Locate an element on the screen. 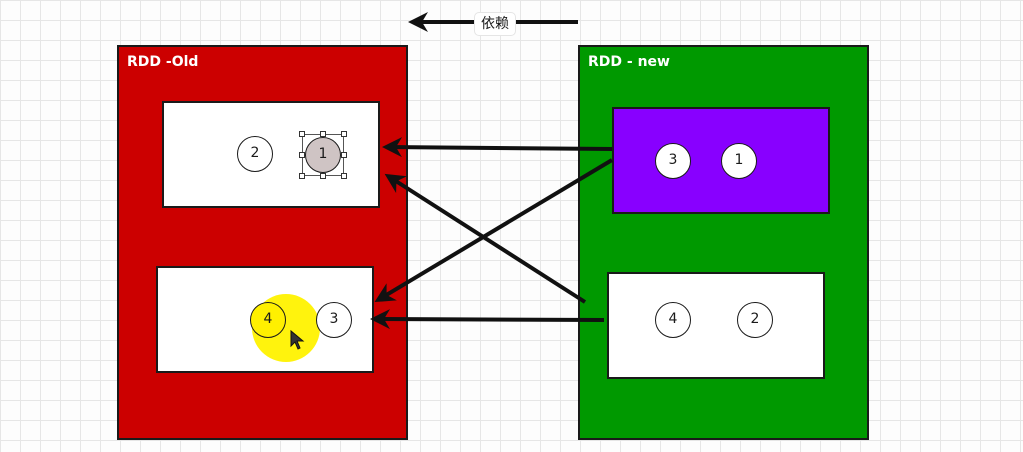  dependency-label: 依赖 is located at coordinates (495, 24).